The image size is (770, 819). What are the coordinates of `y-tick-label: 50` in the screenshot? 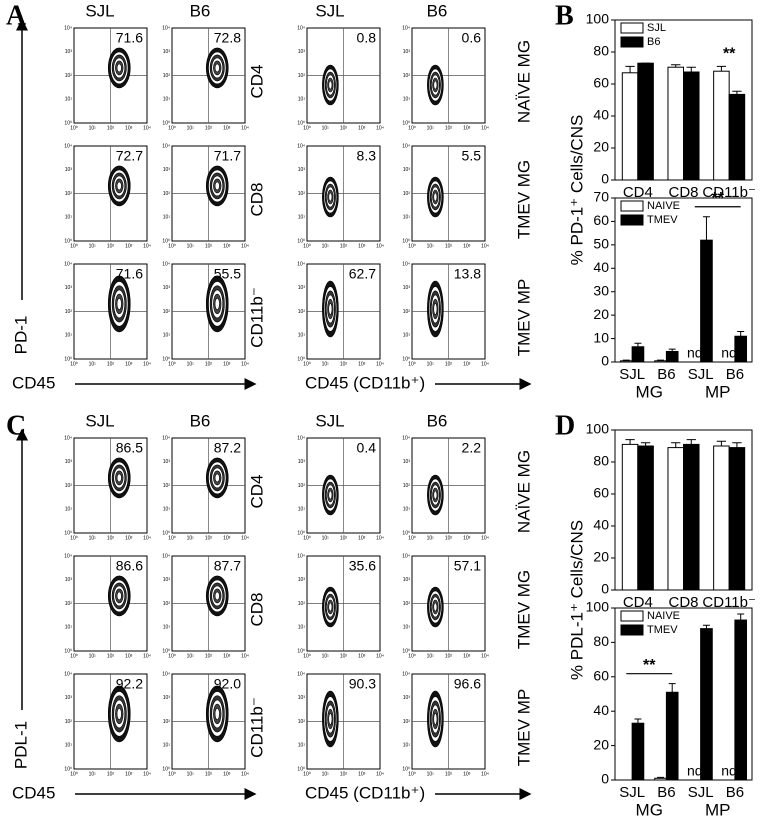 It's located at (601, 244).